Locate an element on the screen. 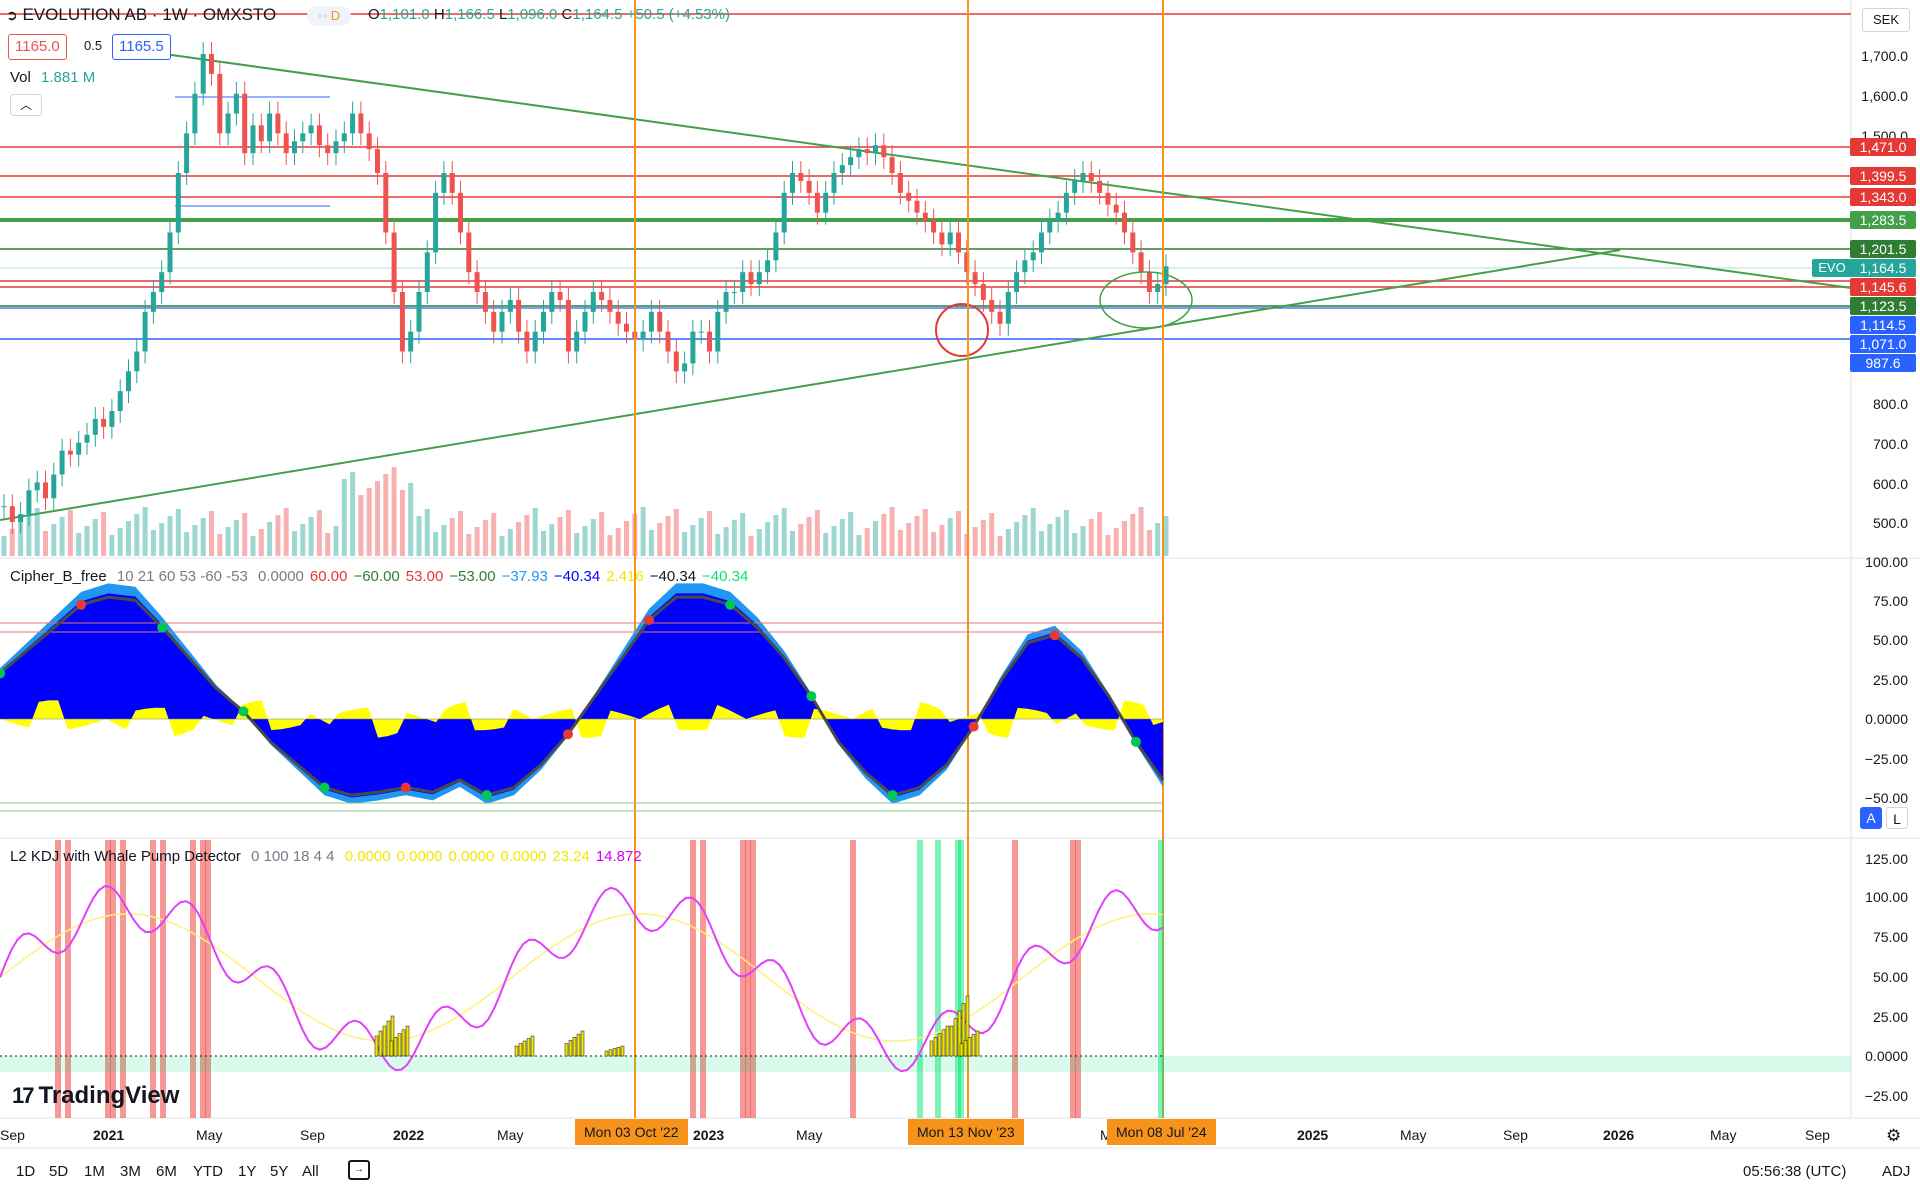 The height and width of the screenshot is (1194, 1920). timeframe-button: 5Y is located at coordinates (279, 1171).